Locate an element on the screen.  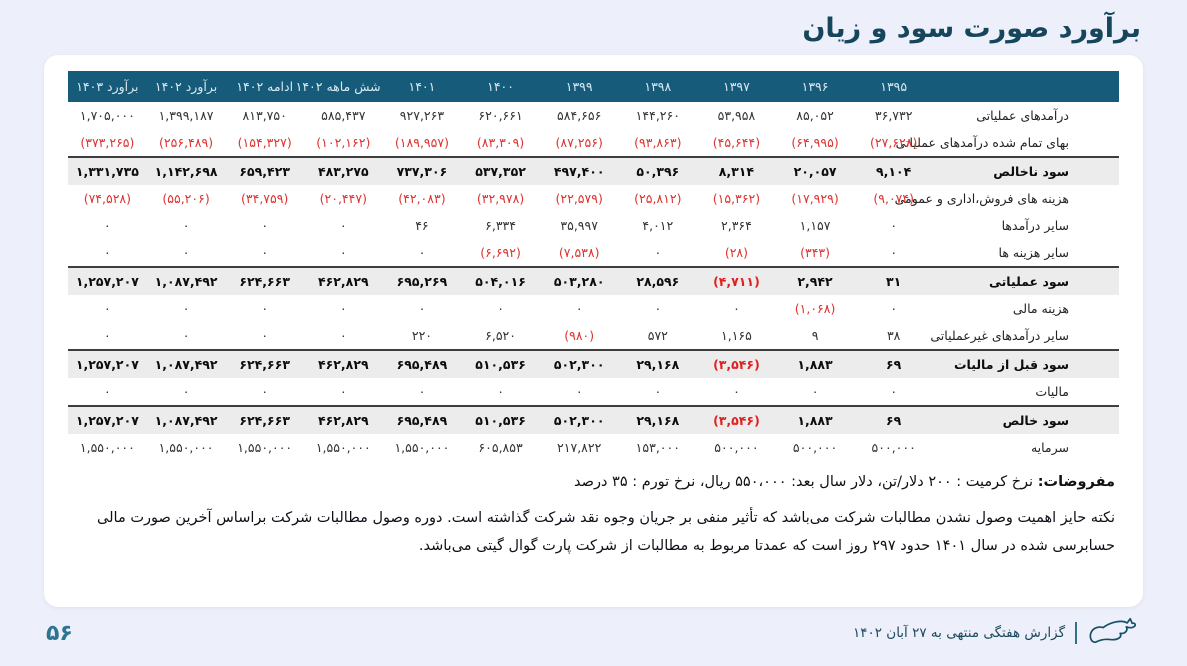
table-cell: (۲۰,۴۴۷) is located at coordinates (343, 198).